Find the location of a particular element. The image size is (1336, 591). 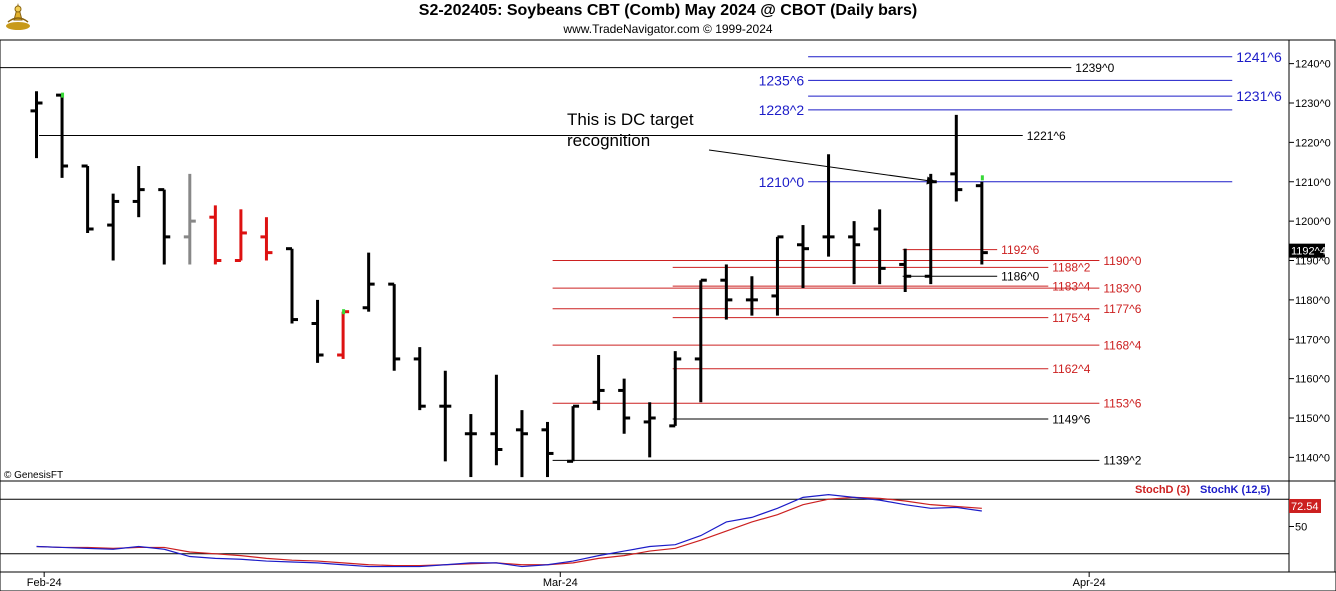

level-label: 1192^6 is located at coordinates (1020, 250).